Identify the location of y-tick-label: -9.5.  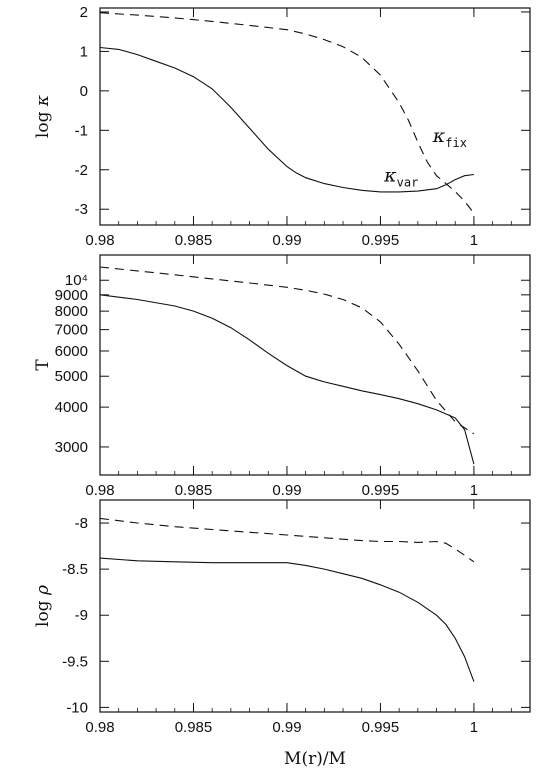
(75, 661).